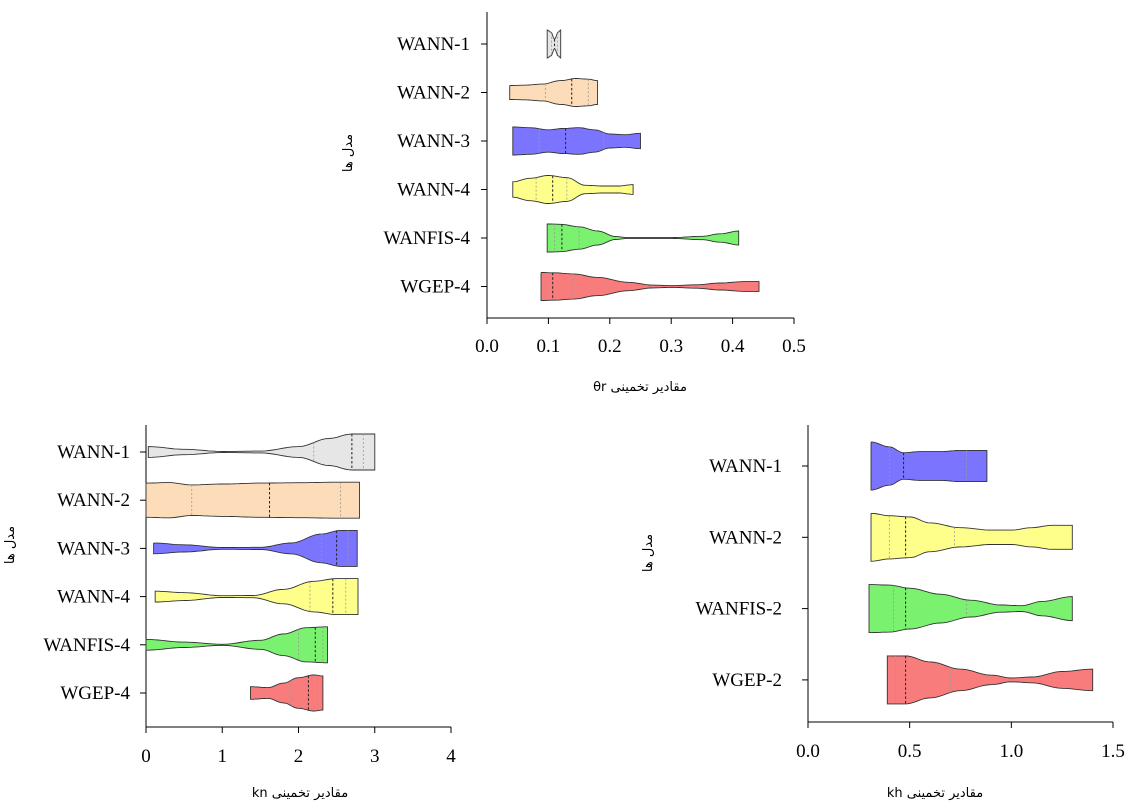 This screenshot has height=802, width=1129. What do you see at coordinates (300, 793) in the screenshot?
I see `x-axis-title: مقادیر تخمینی kn` at bounding box center [300, 793].